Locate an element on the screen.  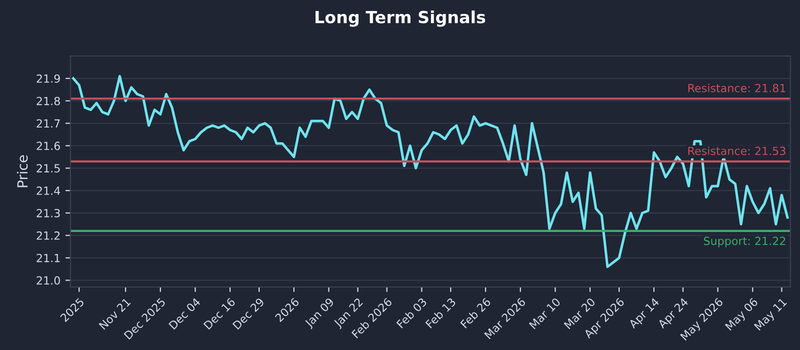
y-tick-label: 21.3 is located at coordinates (48, 213).